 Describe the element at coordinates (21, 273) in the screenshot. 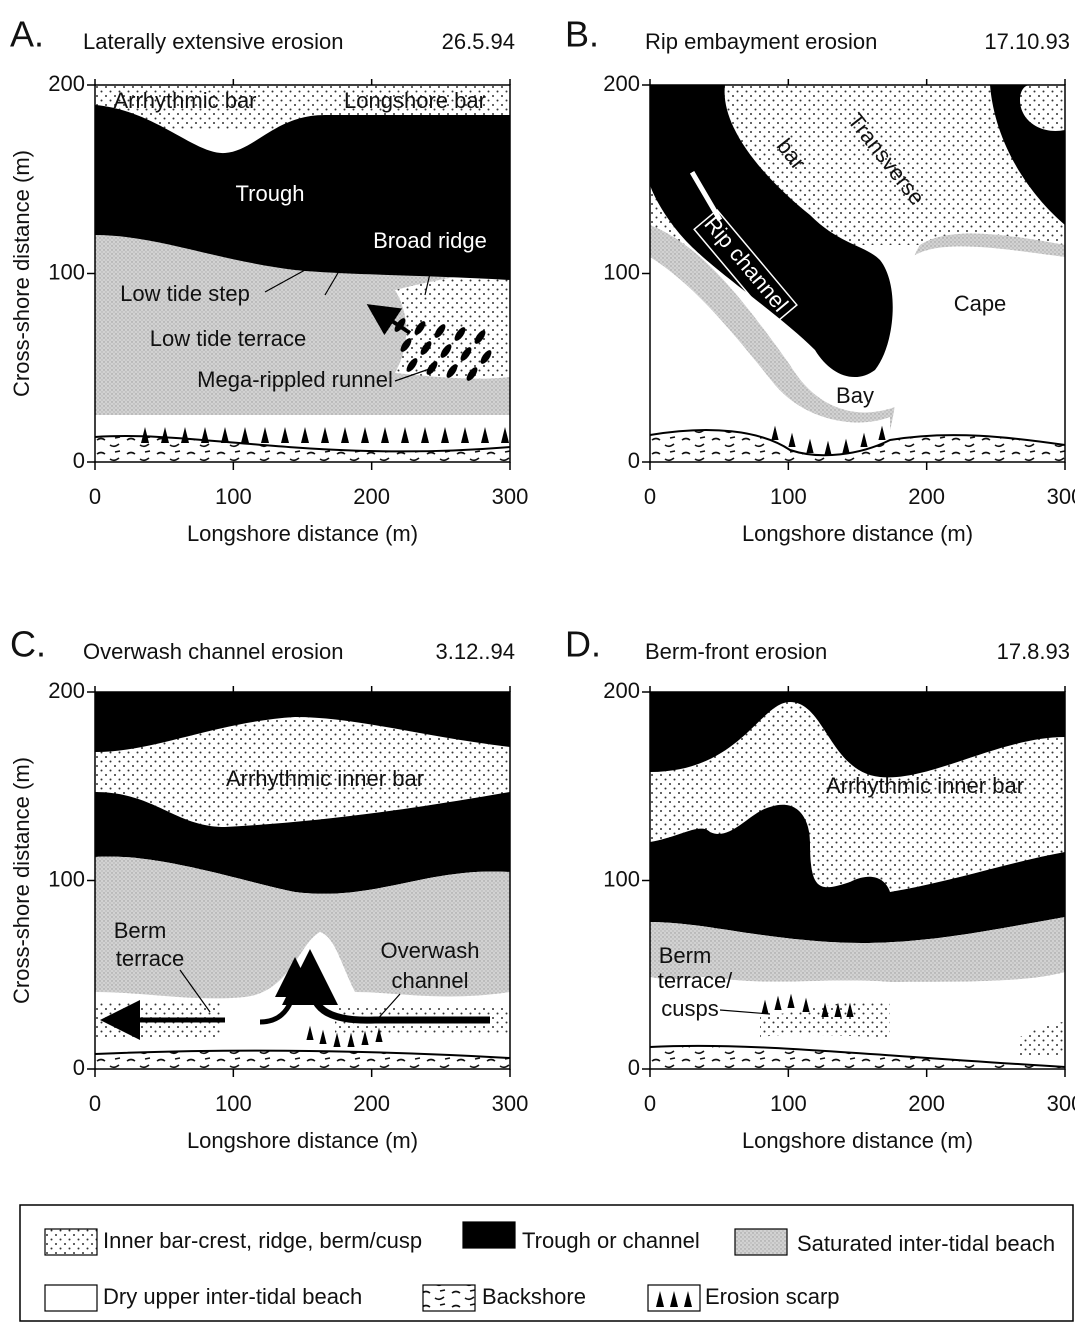

I see `y-axis-label: Cross-shore distance (m)` at that location.